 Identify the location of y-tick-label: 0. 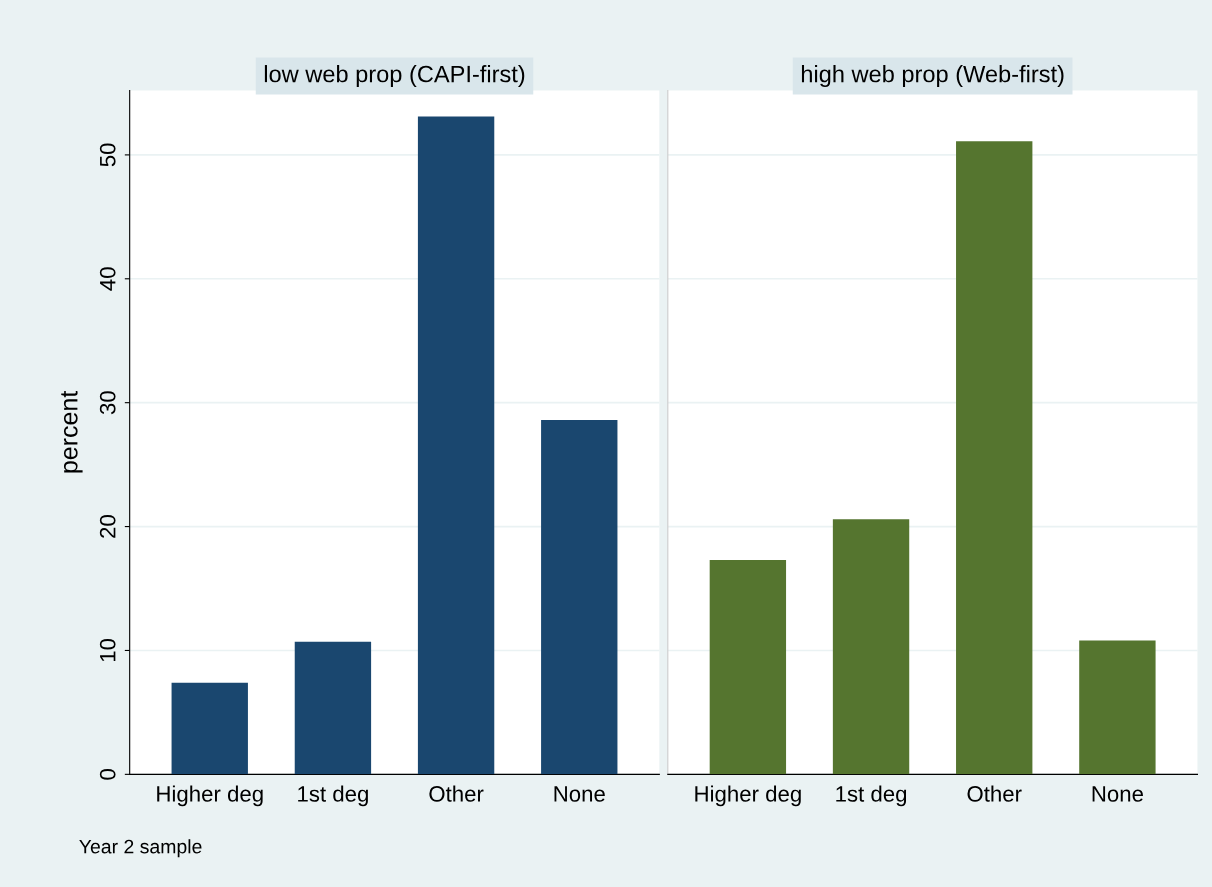
(107, 774).